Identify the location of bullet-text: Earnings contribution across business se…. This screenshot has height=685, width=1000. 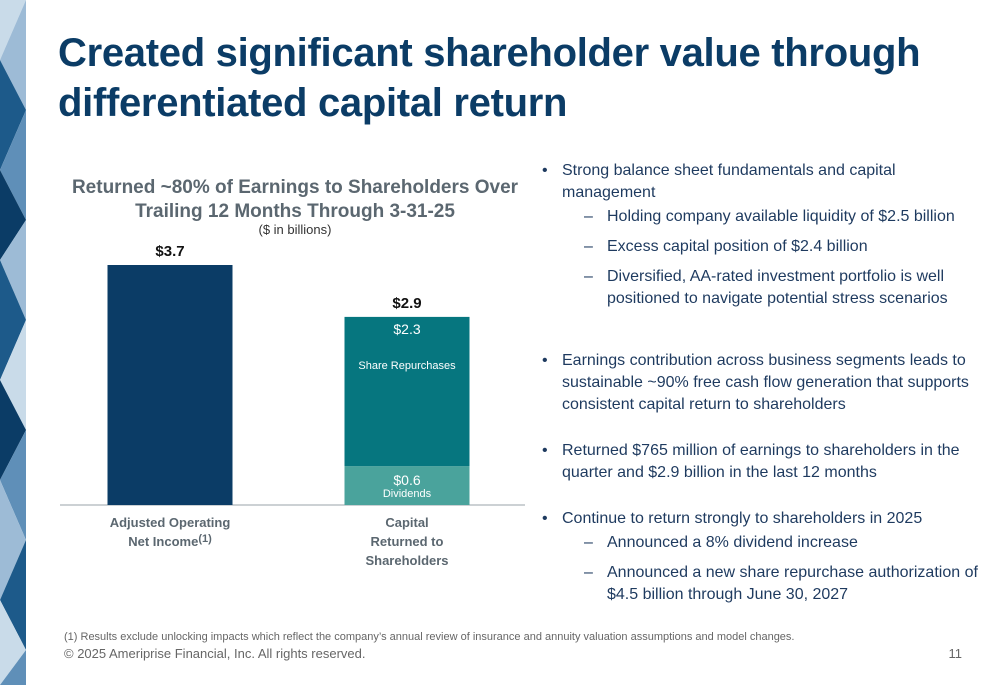
(765, 382).